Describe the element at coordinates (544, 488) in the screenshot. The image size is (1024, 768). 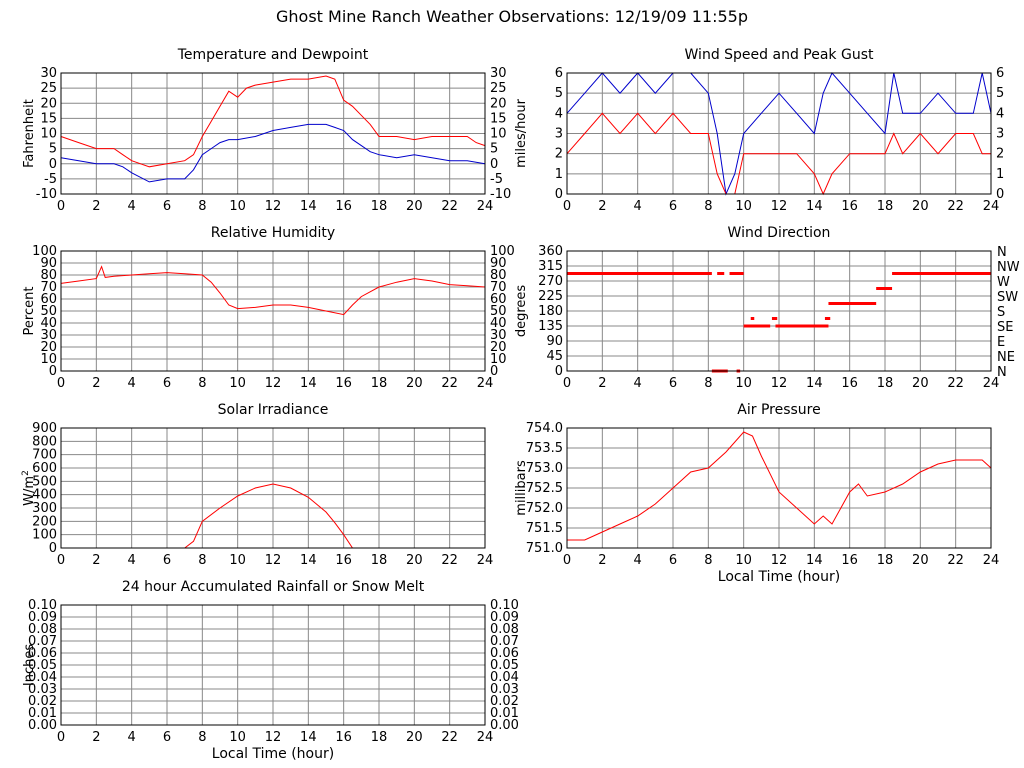
I see `y-tick-label: 752.5` at that location.